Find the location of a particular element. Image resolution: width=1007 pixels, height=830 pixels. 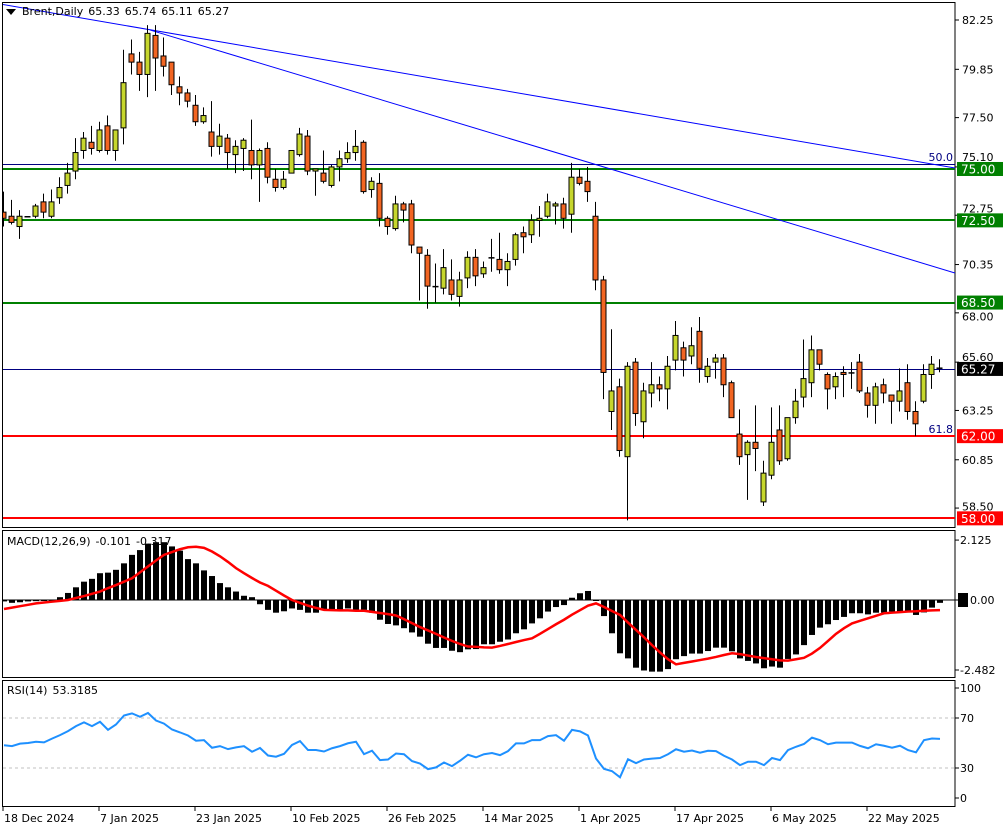

low-value: 65.11 is located at coordinates (177, 11).